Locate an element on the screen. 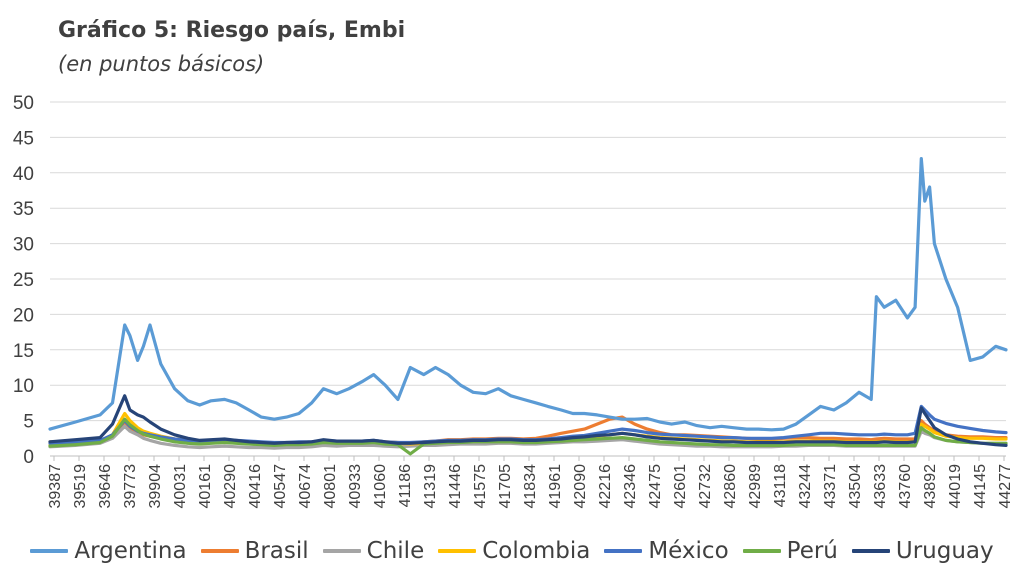 The width and height of the screenshot is (1024, 586). legend-item: Uruguay is located at coordinates (922, 551).